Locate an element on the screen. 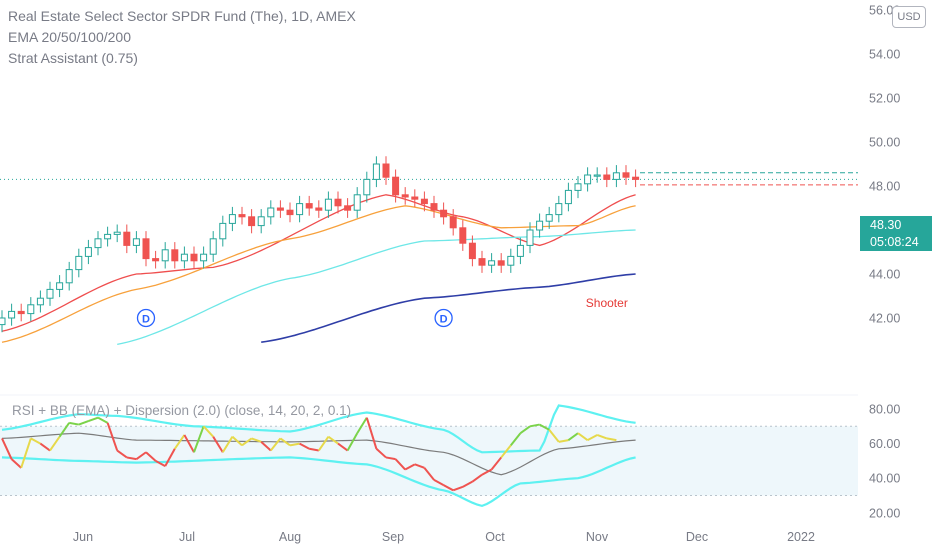  price-axis-label: 50.00 is located at coordinates (884, 143).